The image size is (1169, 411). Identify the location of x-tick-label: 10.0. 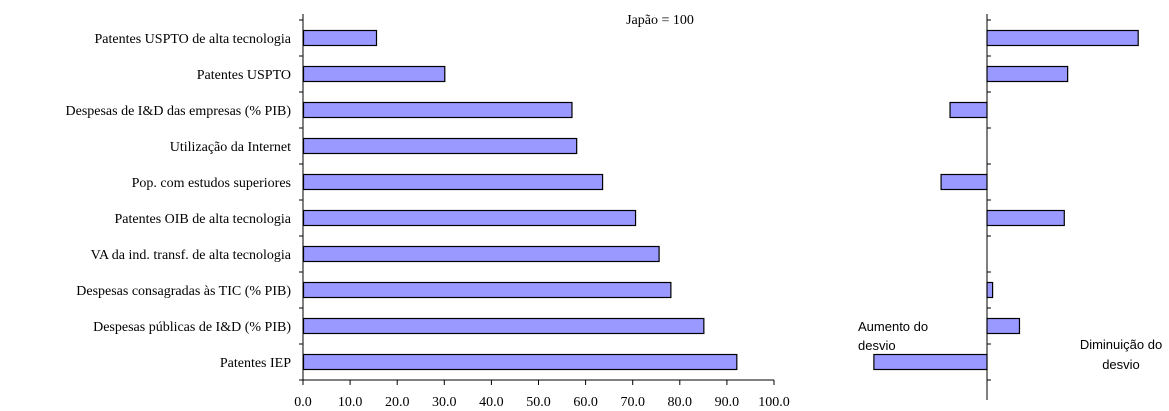
(350, 402).